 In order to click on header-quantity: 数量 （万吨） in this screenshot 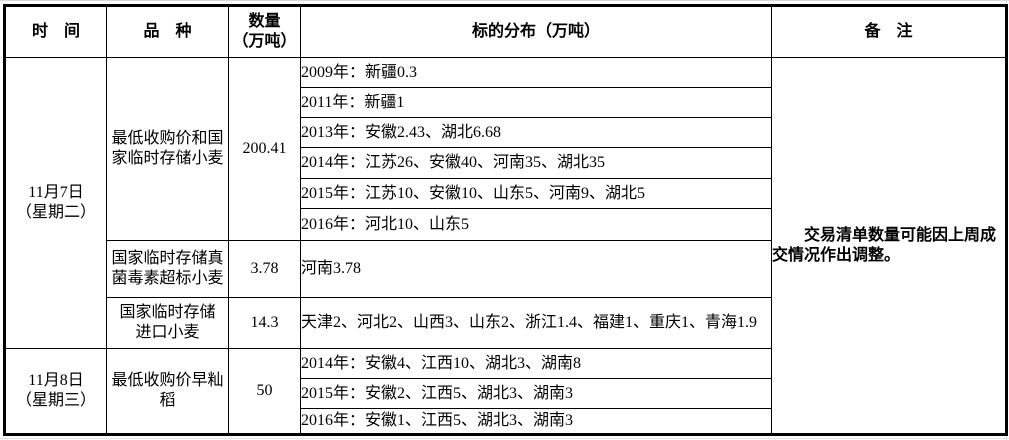, I will do `click(264, 31)`.